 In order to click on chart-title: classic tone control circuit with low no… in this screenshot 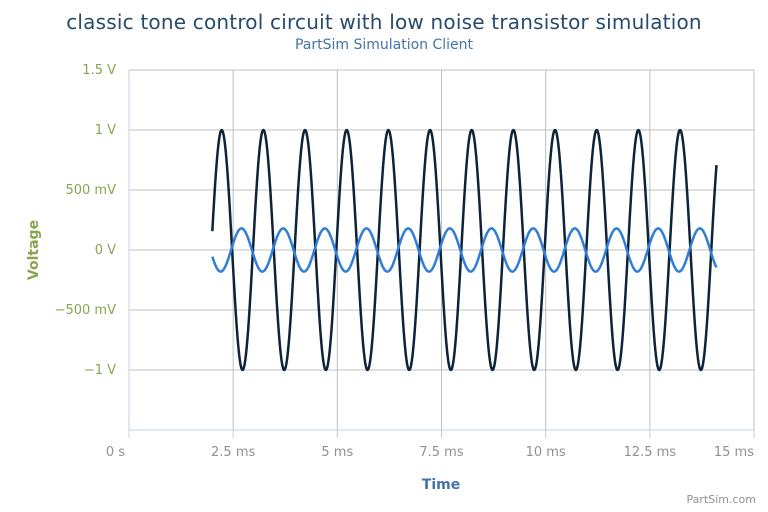, I will do `click(384, 22)`.